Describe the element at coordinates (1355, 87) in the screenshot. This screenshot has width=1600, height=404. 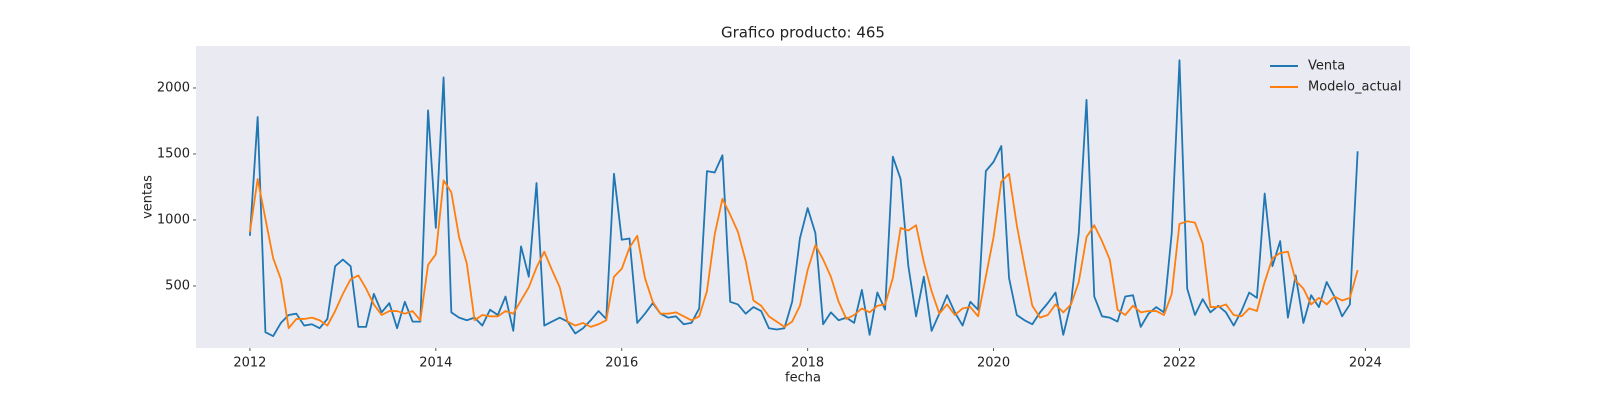
I see `legend-label: Modelo_actual` at that location.